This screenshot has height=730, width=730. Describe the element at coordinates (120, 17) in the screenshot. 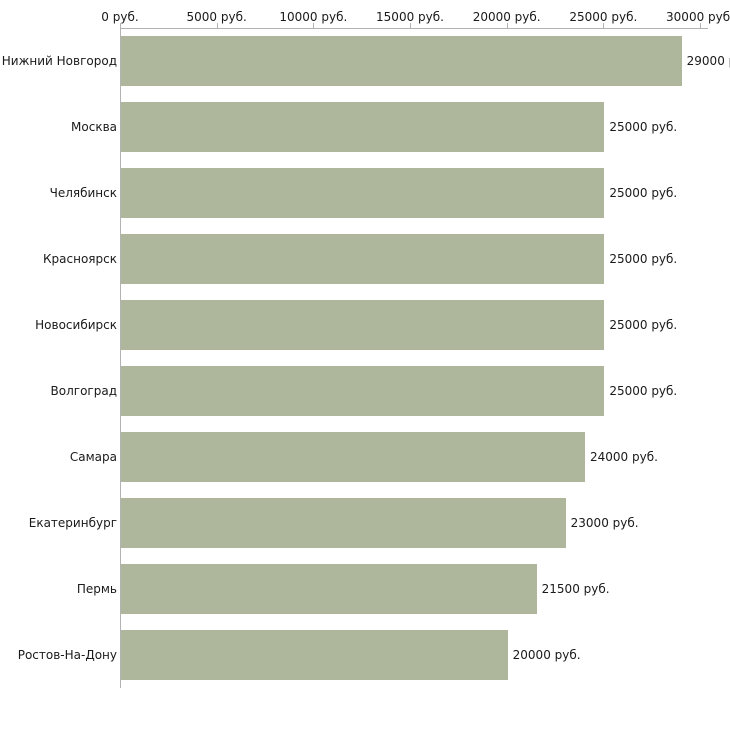

I see `x-axis-tick-label: 0 руб.` at that location.